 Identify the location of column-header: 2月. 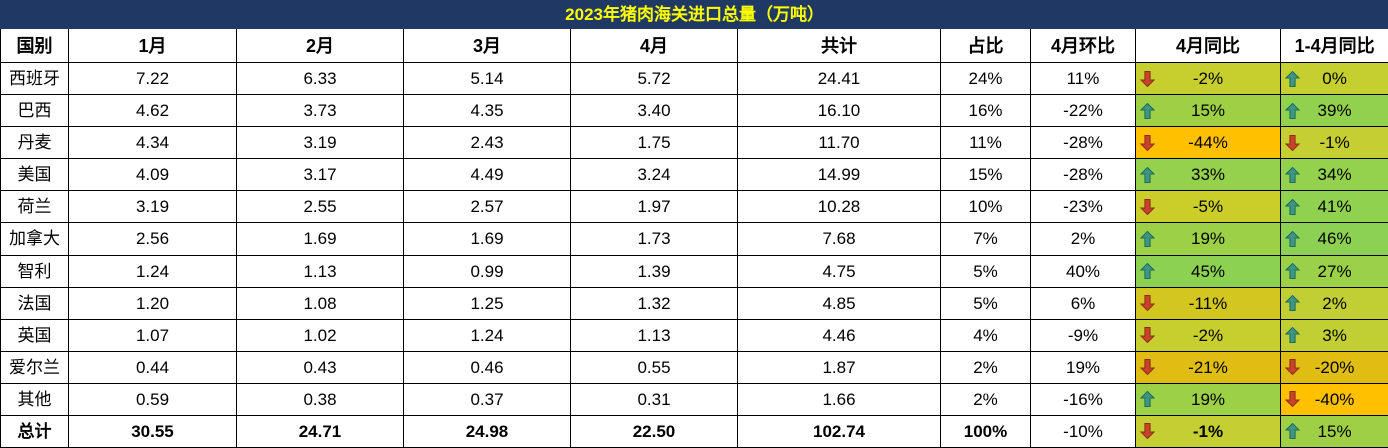
(320, 46).